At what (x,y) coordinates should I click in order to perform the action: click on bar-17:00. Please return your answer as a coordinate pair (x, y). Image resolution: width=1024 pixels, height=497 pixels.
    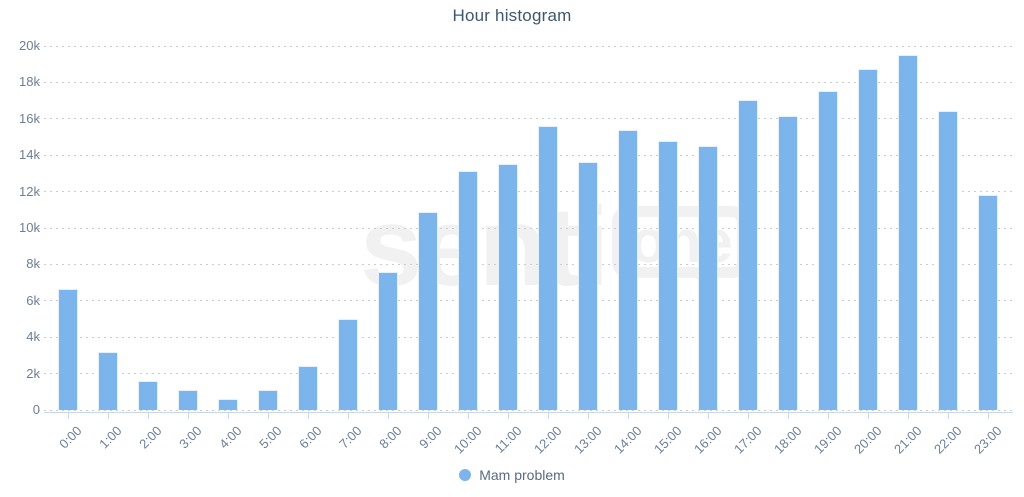
    Looking at the image, I should click on (748, 254).